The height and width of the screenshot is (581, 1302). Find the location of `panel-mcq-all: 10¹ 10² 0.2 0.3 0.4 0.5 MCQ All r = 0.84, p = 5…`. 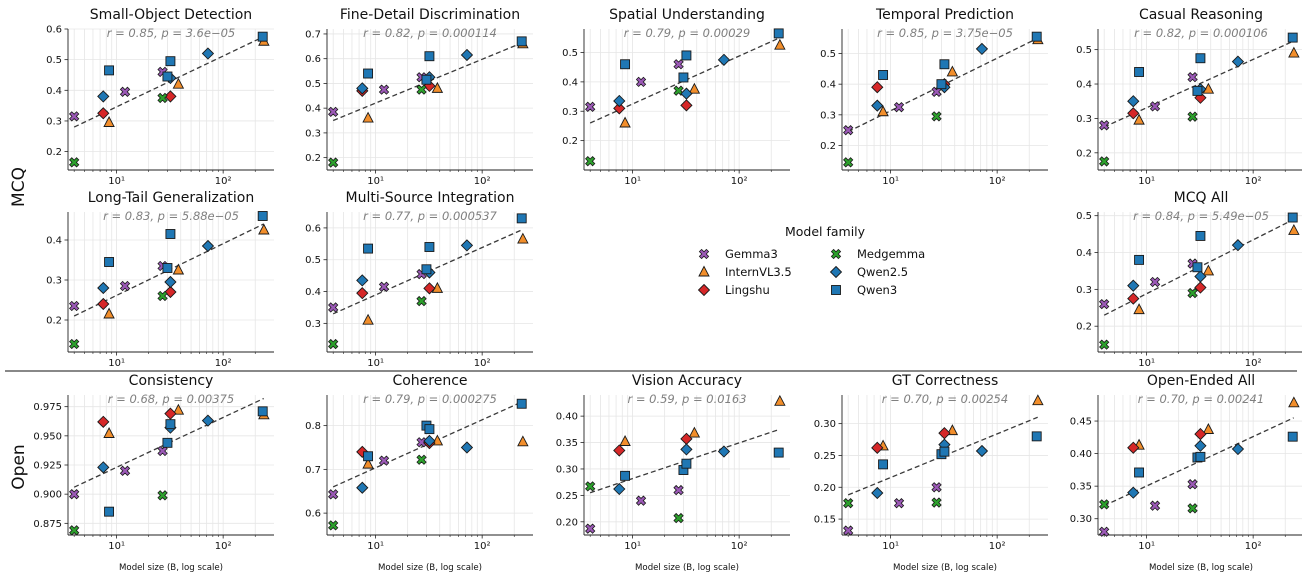

panel-mcq-all: 10¹ 10² 0.2 0.3 0.4 0.5 MCQ All r = 0.84, p = 5… is located at coordinates (1189, 279).